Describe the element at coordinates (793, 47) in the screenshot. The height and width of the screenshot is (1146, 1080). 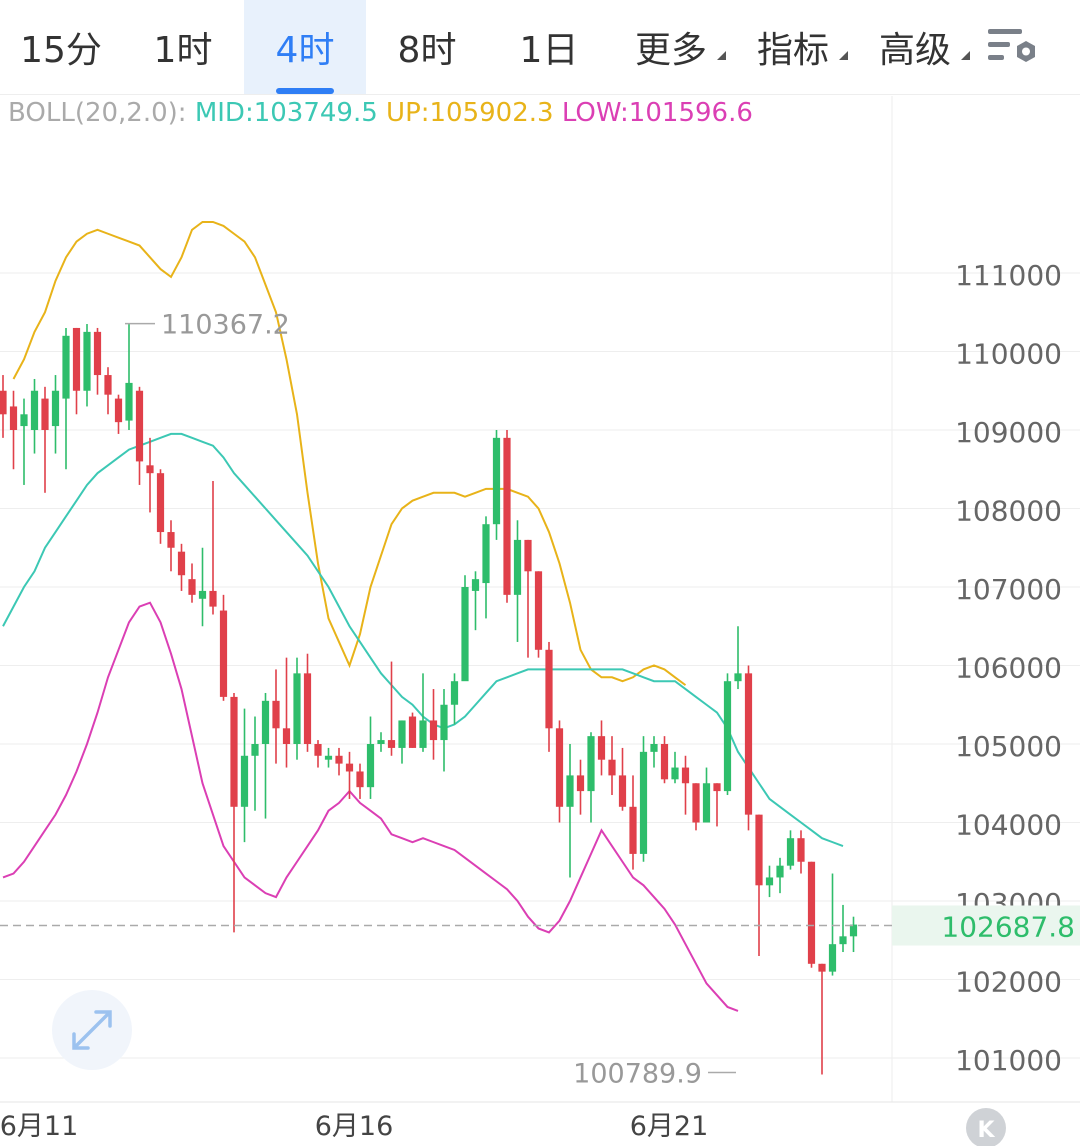
I see `tab-indicators: 指标` at that location.